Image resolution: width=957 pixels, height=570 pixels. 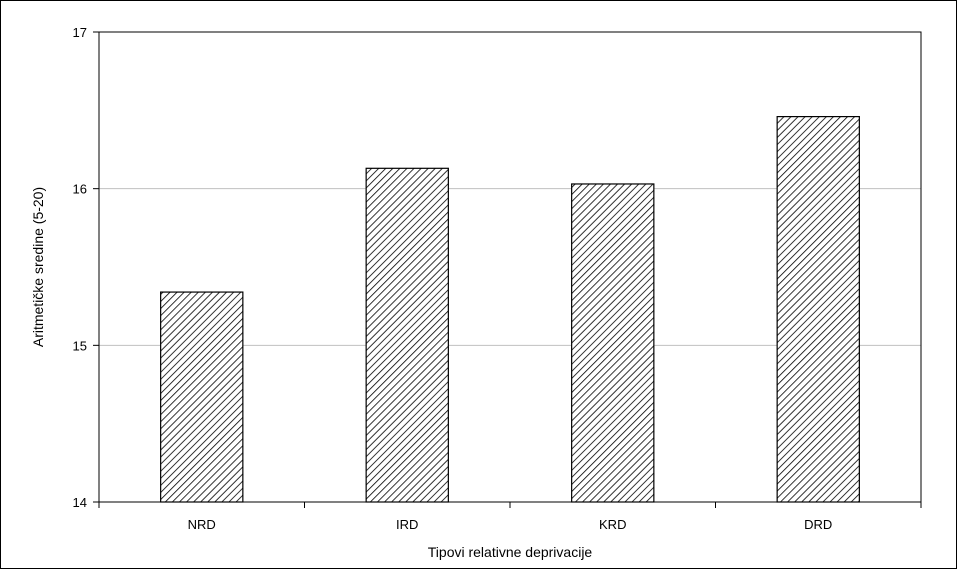 I want to click on y-tick-labels: 14 15 16 17, so click(x=80, y=267).